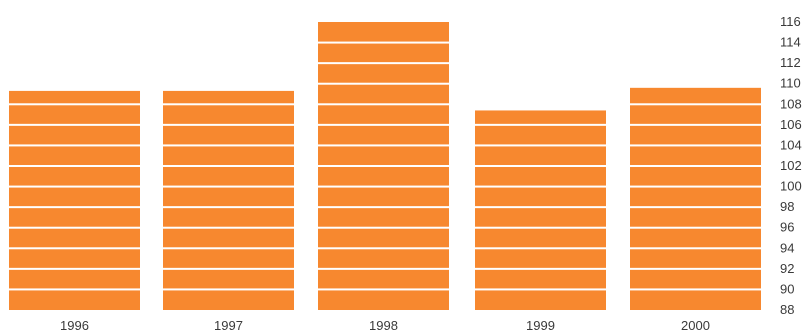  What do you see at coordinates (787, 288) in the screenshot?
I see `y-tick-label: 90` at bounding box center [787, 288].